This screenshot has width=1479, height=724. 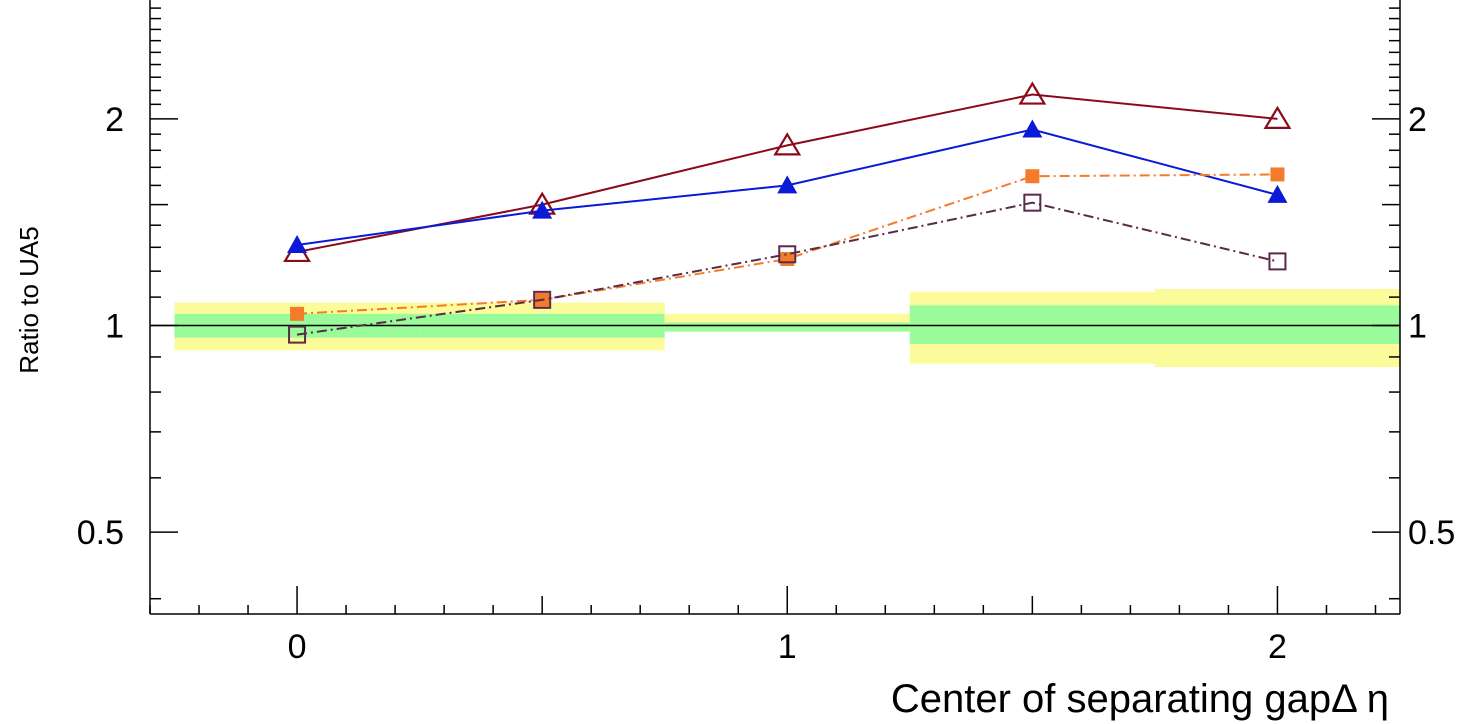 I want to click on uncertainty-bands, so click(x=787, y=328).